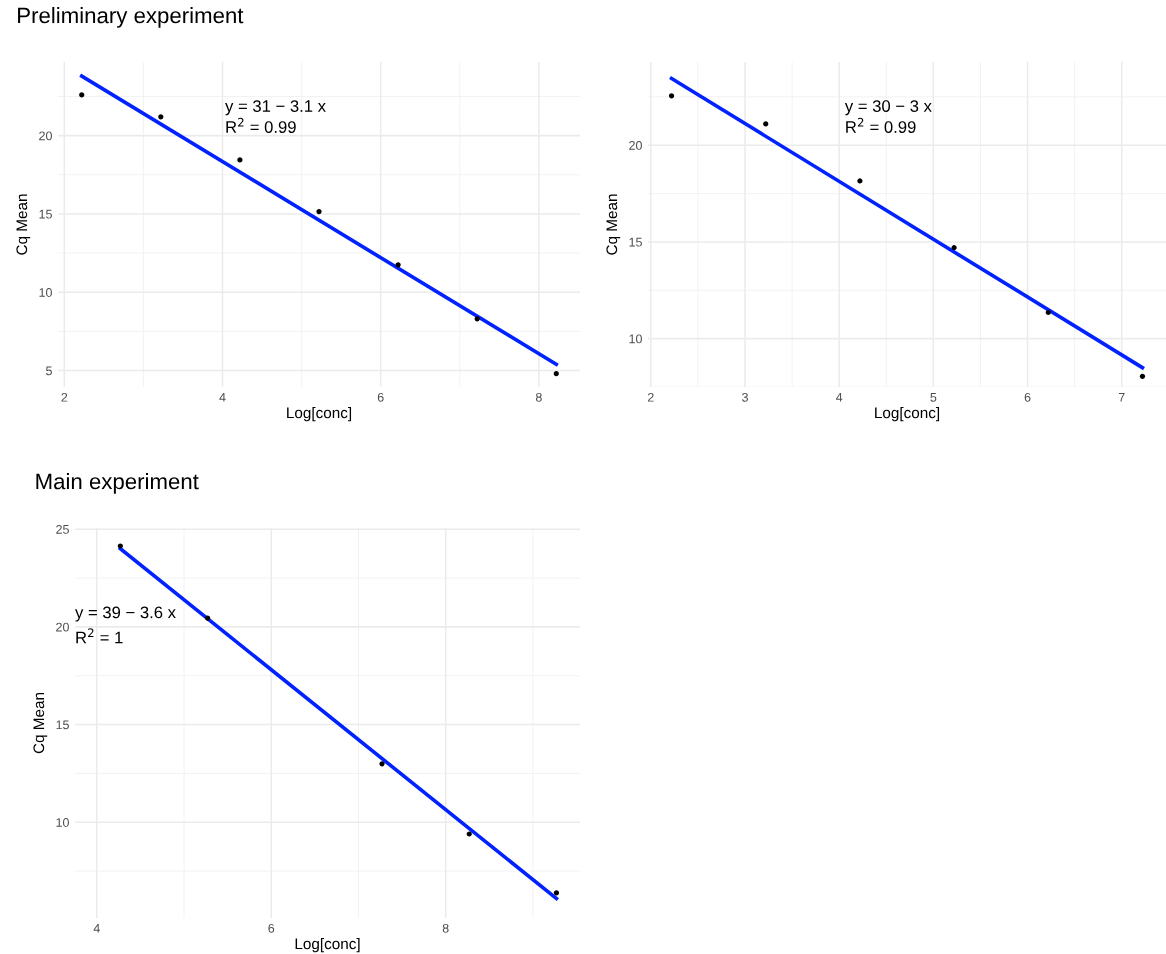 The height and width of the screenshot is (954, 1166). I want to click on chart-title: Main experiment, so click(117, 483).